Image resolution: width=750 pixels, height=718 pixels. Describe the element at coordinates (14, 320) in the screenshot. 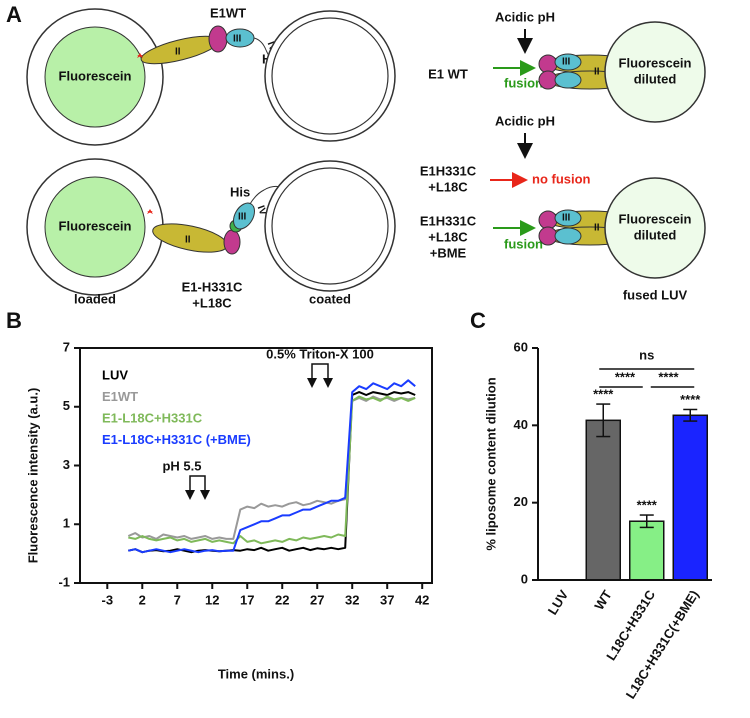

I see `panel-label: B` at that location.